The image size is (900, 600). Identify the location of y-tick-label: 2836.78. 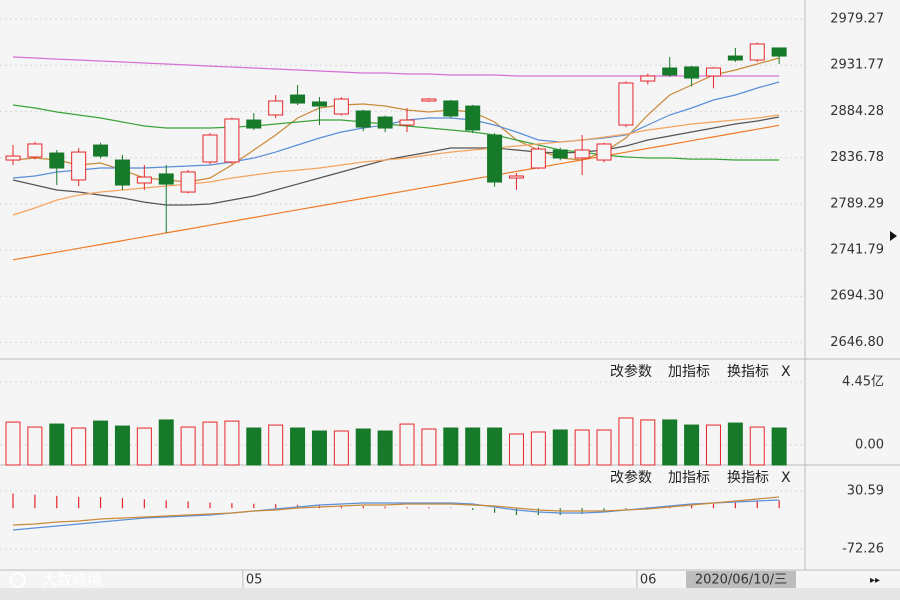
(857, 157).